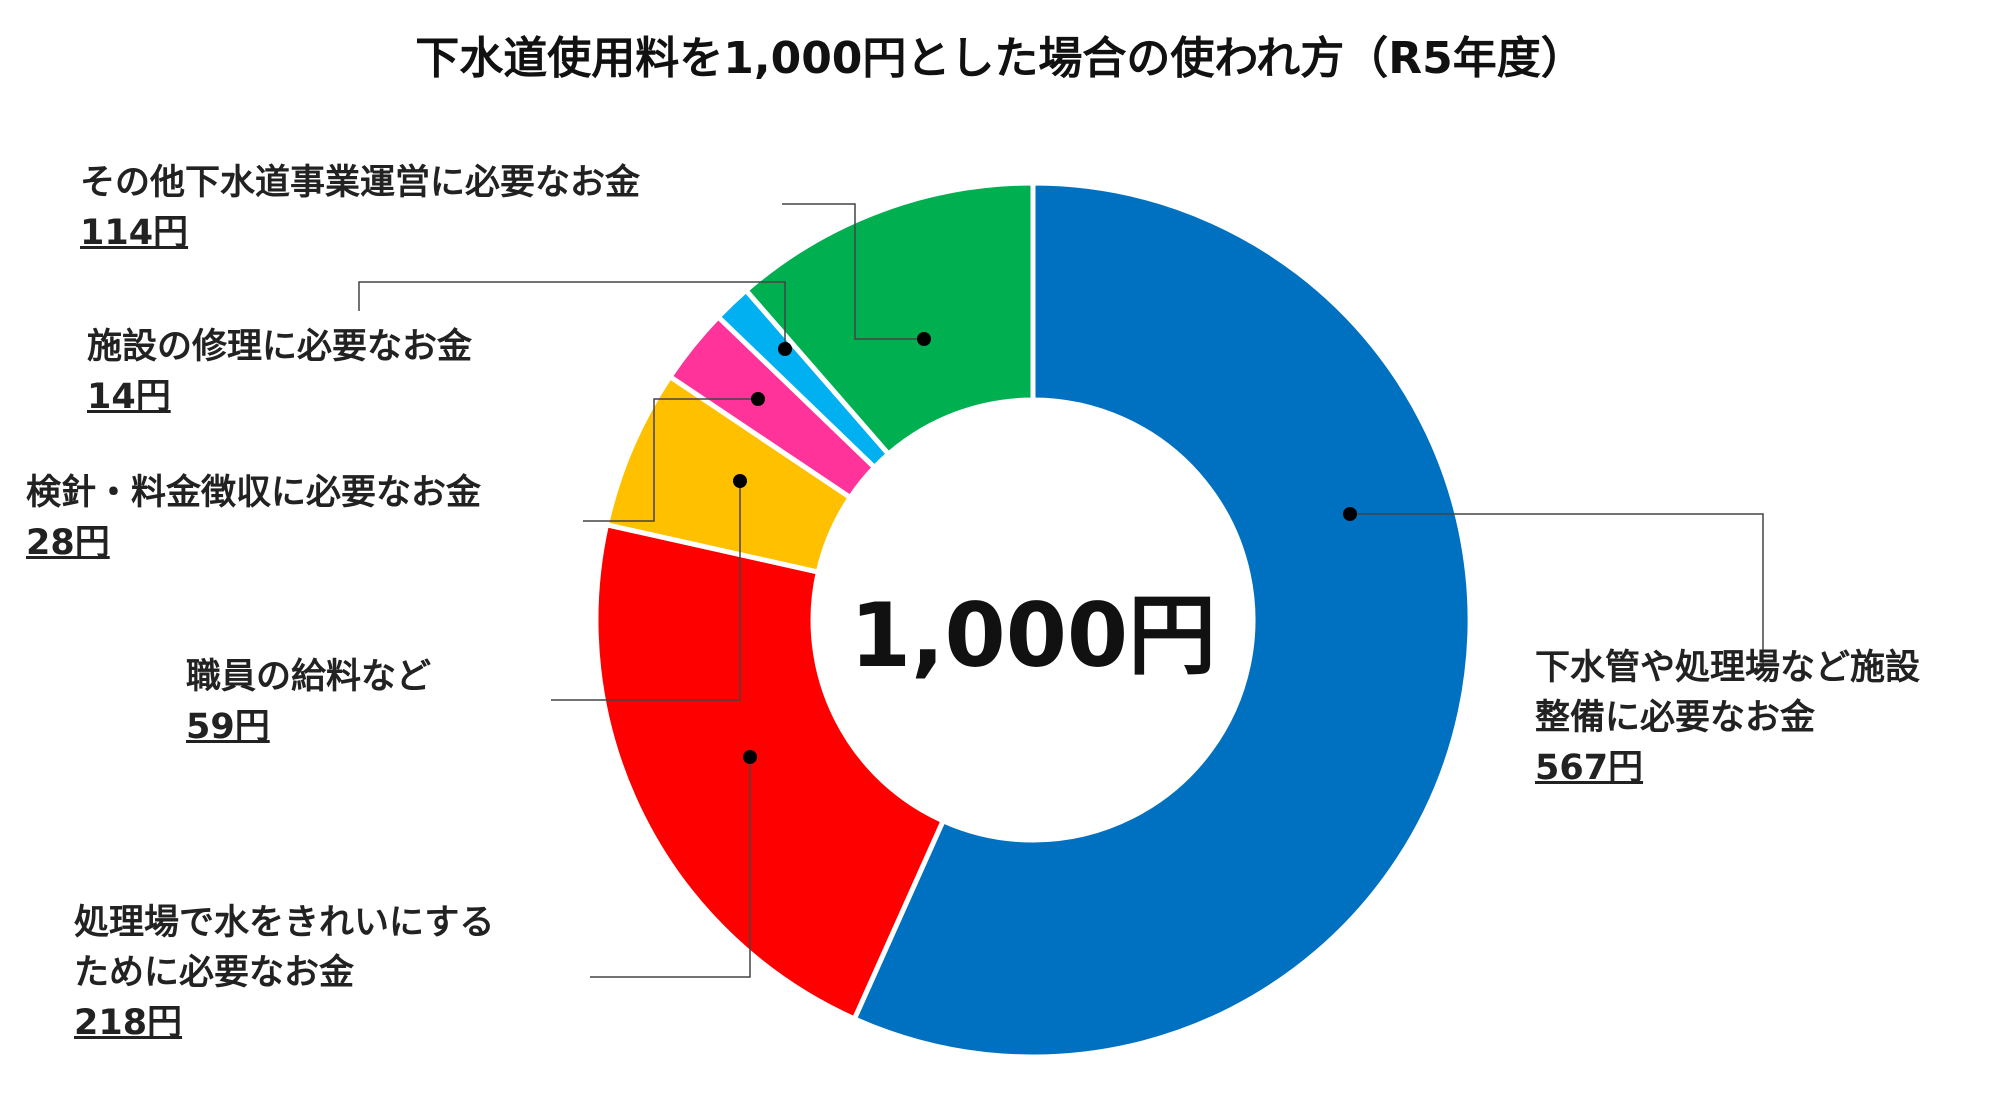 Image resolution: width=2000 pixels, height=1100 pixels. I want to click on slice-label: 検針・料金徴収に必要なお金 28円, so click(253, 518).